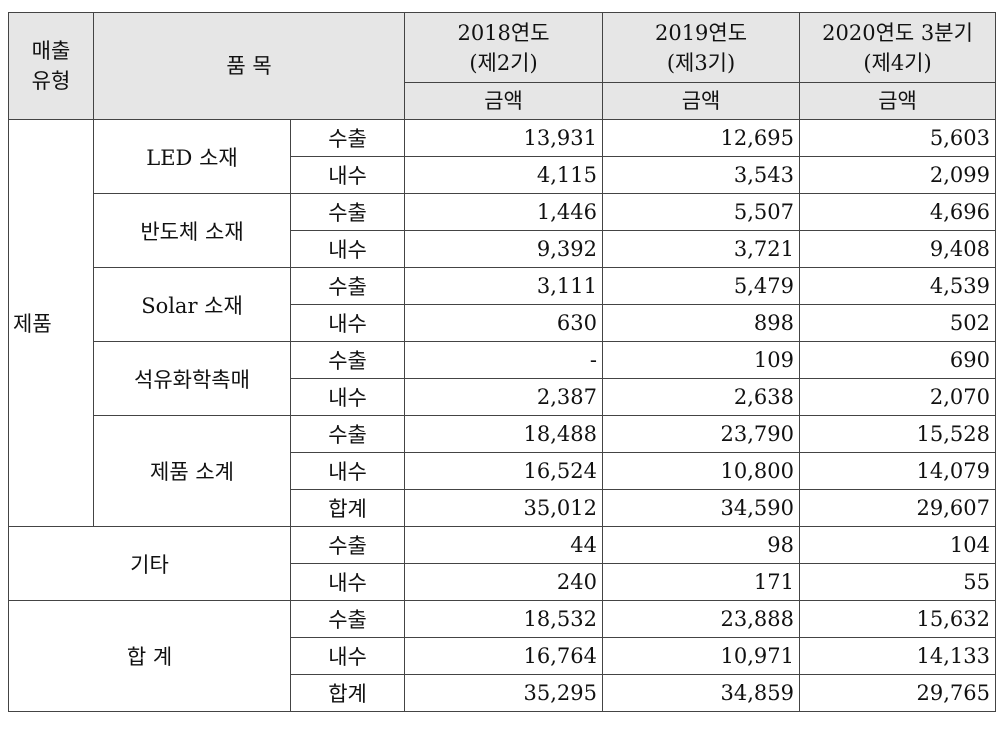 The image size is (1005, 736). I want to click on header-item: 품 목, so click(249, 66).